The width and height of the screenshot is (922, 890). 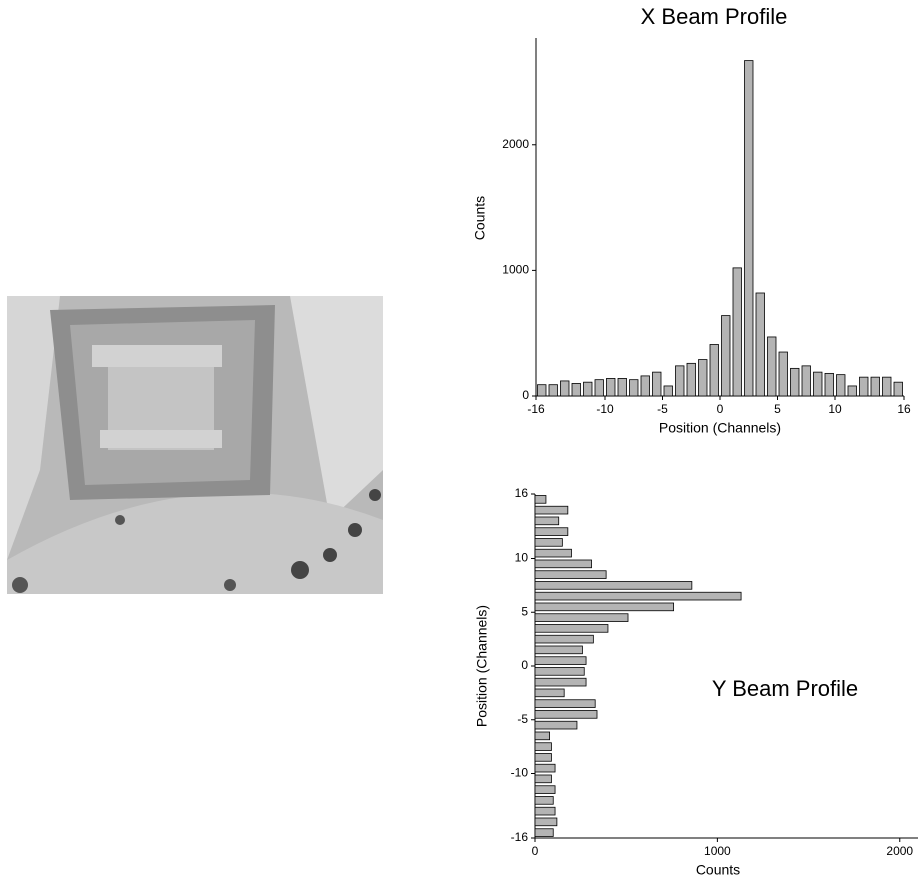 What do you see at coordinates (717, 851) in the screenshot?
I see `x-tick-label: 1000` at bounding box center [717, 851].